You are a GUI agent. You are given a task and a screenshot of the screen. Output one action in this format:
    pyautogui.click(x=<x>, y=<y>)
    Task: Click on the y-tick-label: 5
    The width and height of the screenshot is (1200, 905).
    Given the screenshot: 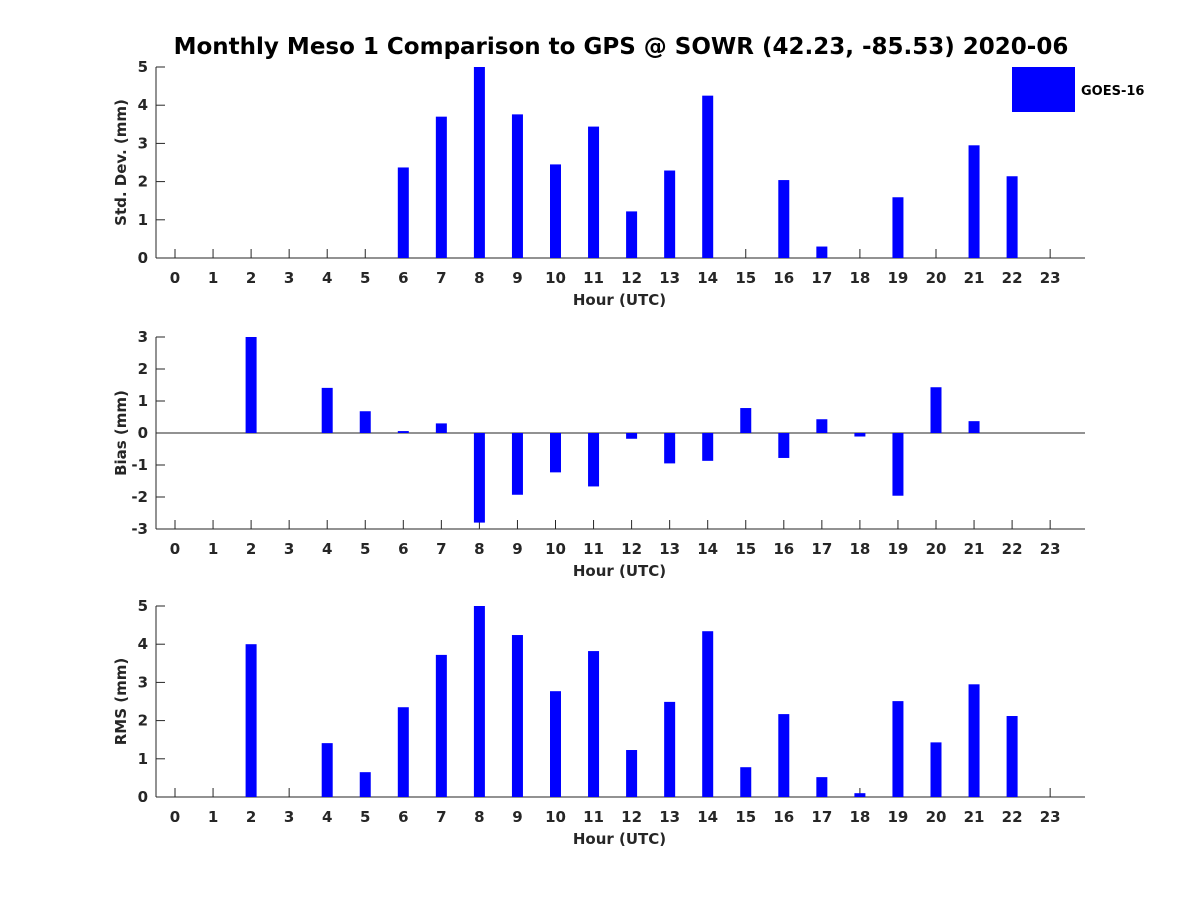 What is the action you would take?
    pyautogui.click(x=143, y=67)
    